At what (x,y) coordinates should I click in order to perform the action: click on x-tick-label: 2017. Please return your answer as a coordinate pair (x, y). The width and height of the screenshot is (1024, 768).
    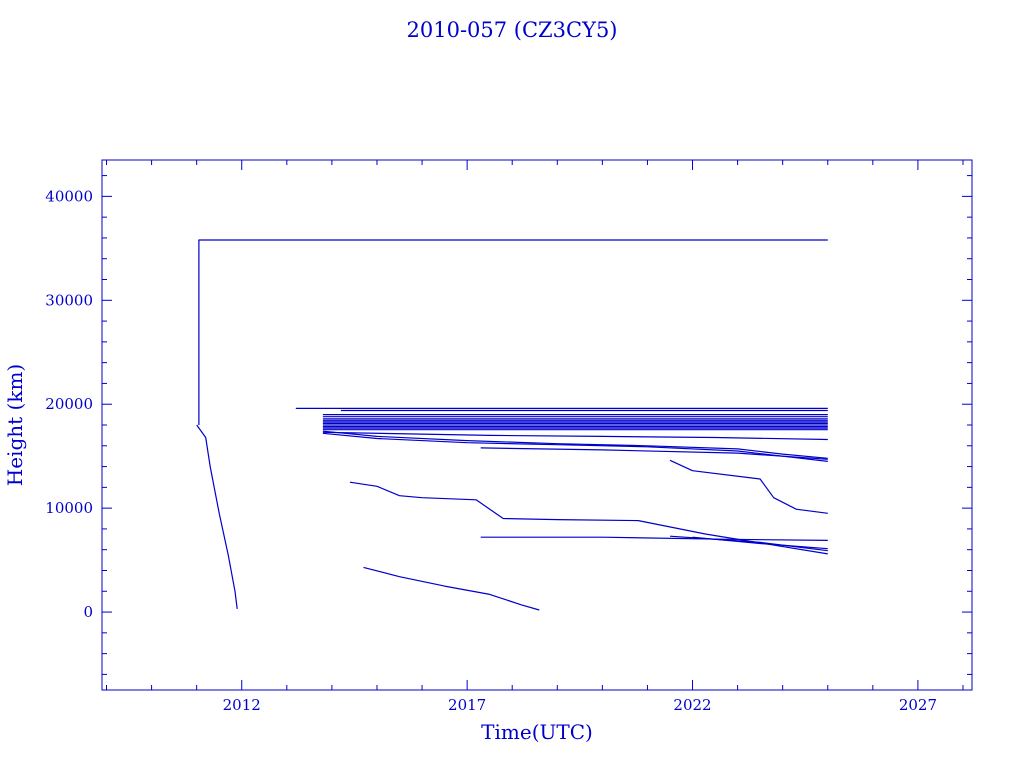
    Looking at the image, I should click on (467, 705).